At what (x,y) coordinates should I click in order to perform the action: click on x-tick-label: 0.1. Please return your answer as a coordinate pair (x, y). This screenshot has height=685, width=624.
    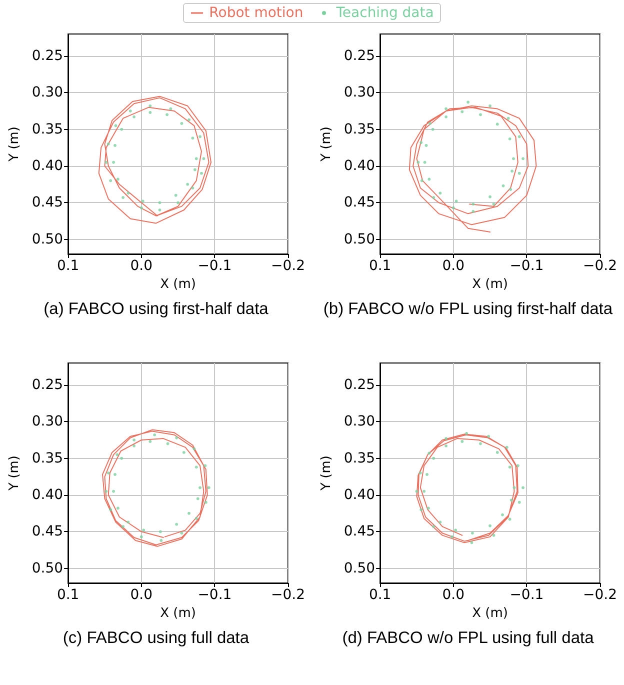
    Looking at the image, I should click on (68, 266).